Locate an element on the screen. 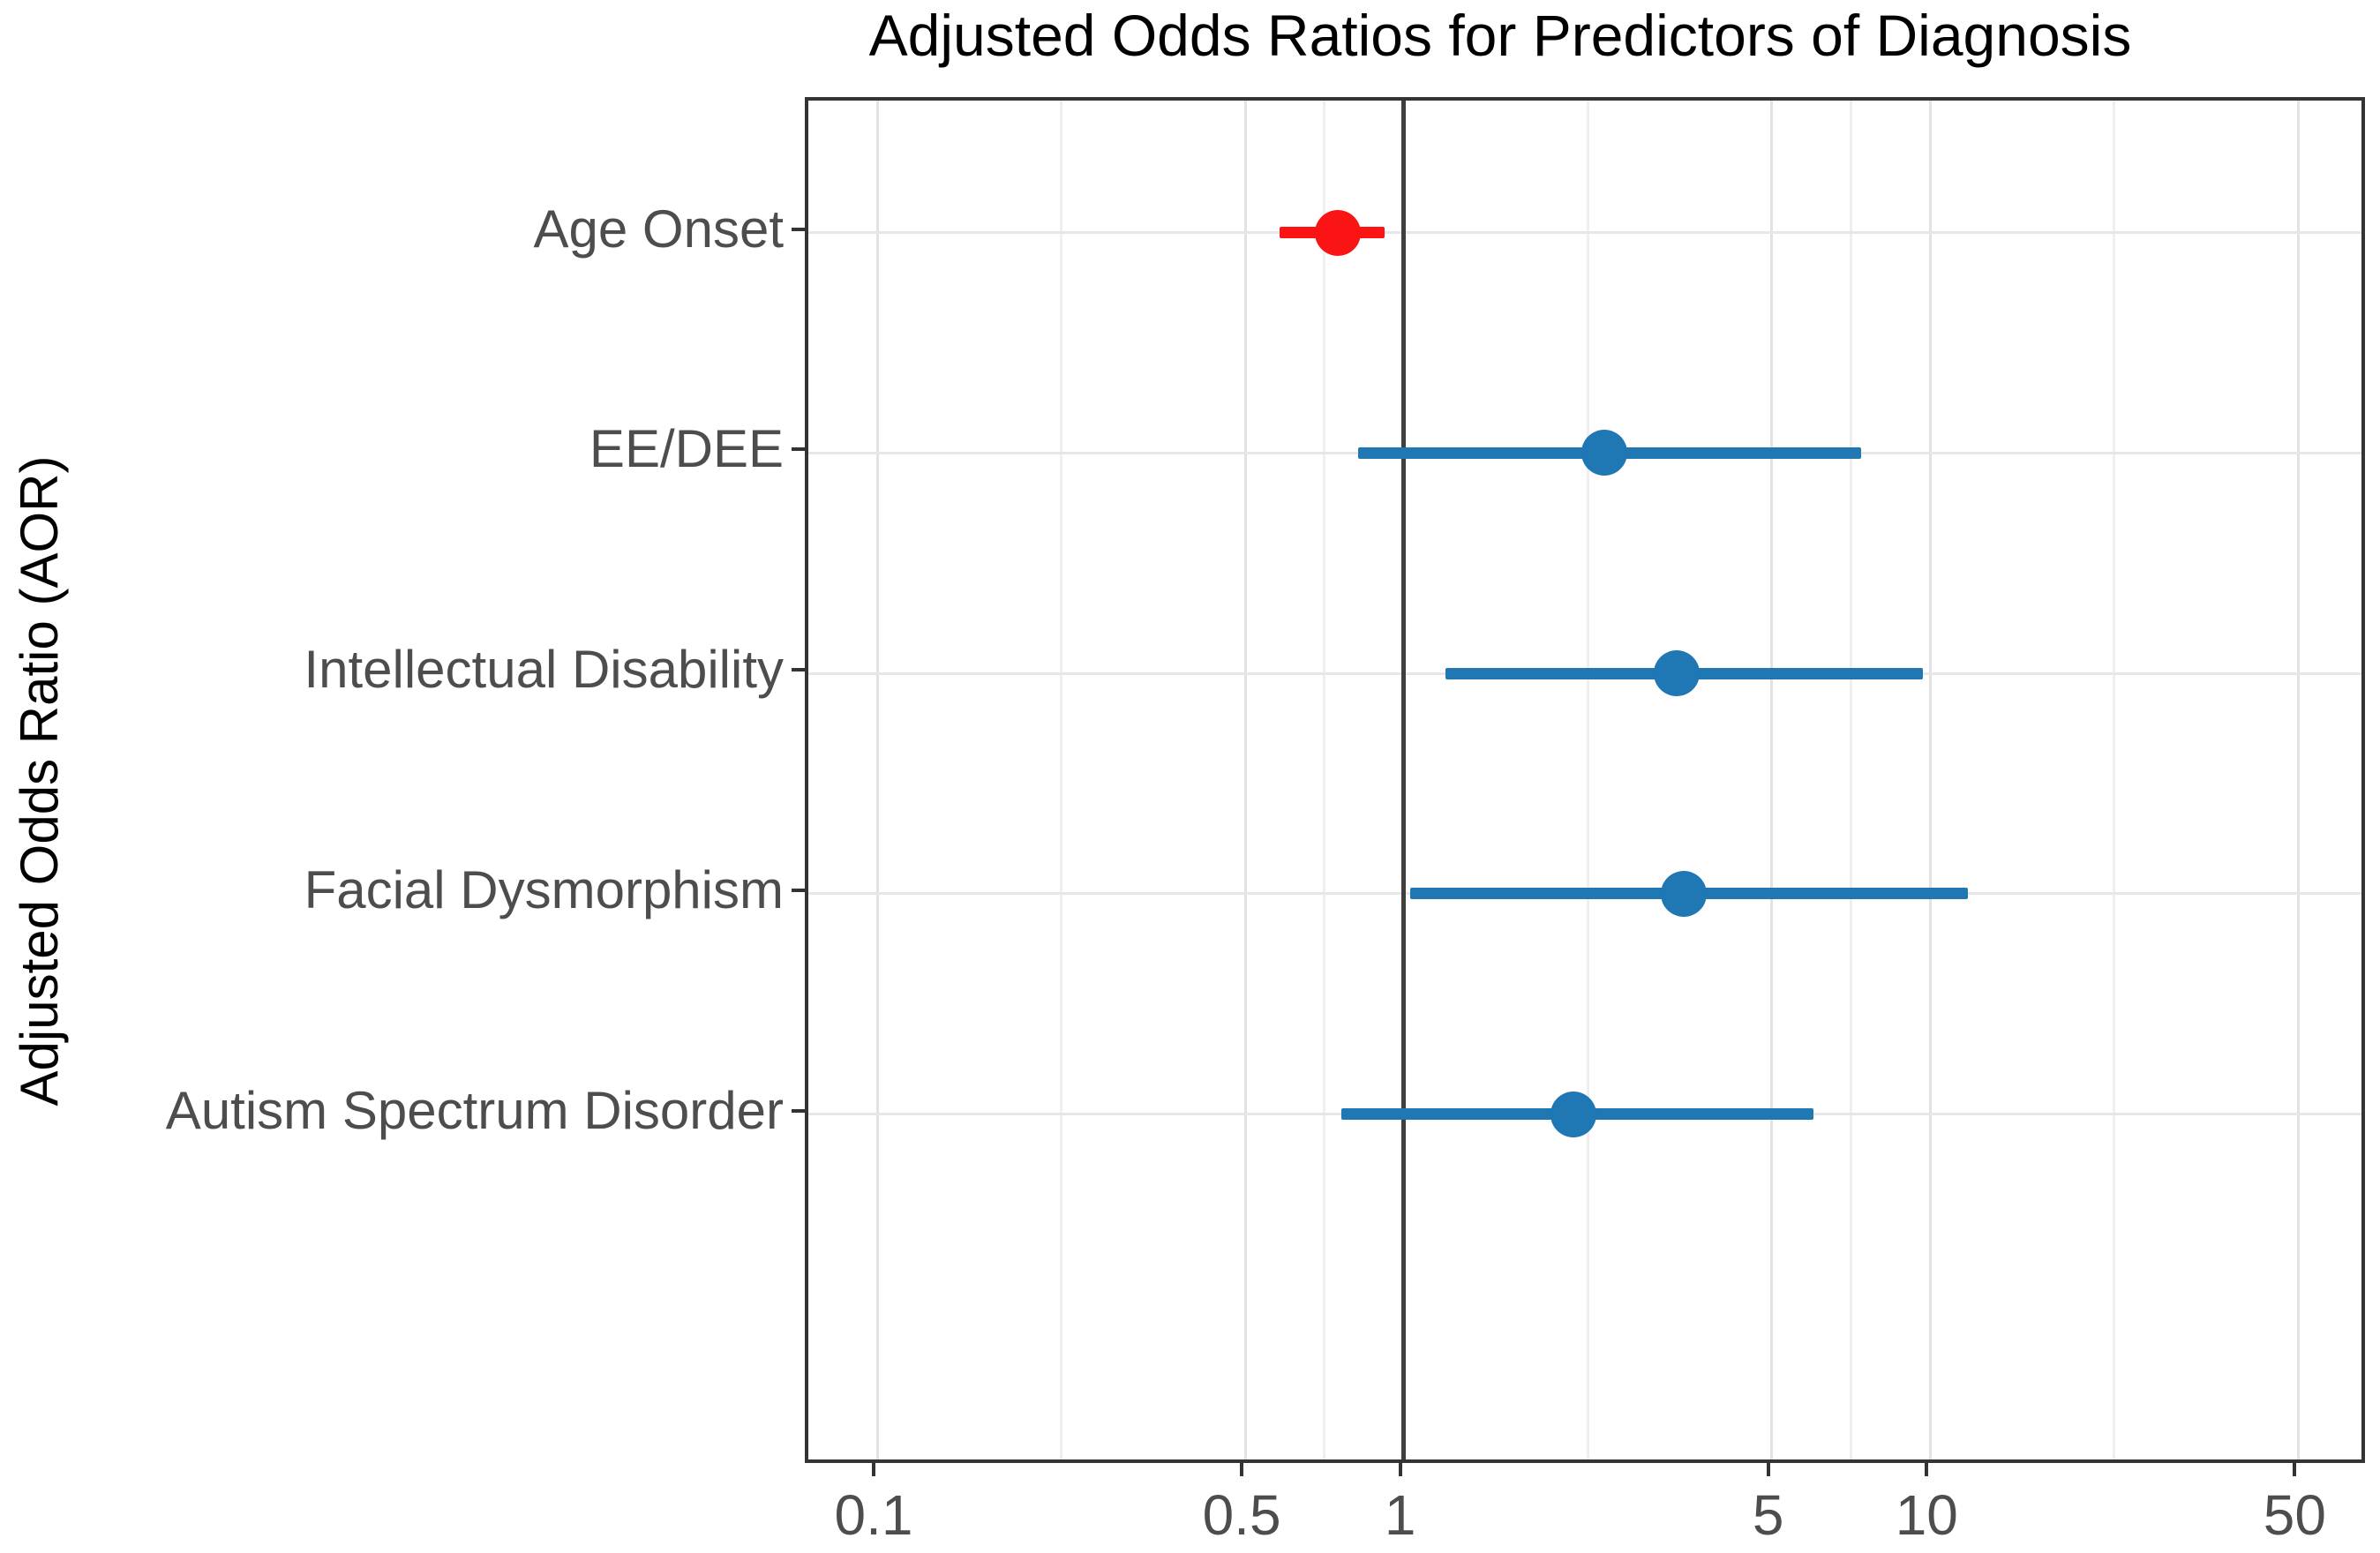  y-tick-label: Facial Dysmorphism is located at coordinates (544, 889).